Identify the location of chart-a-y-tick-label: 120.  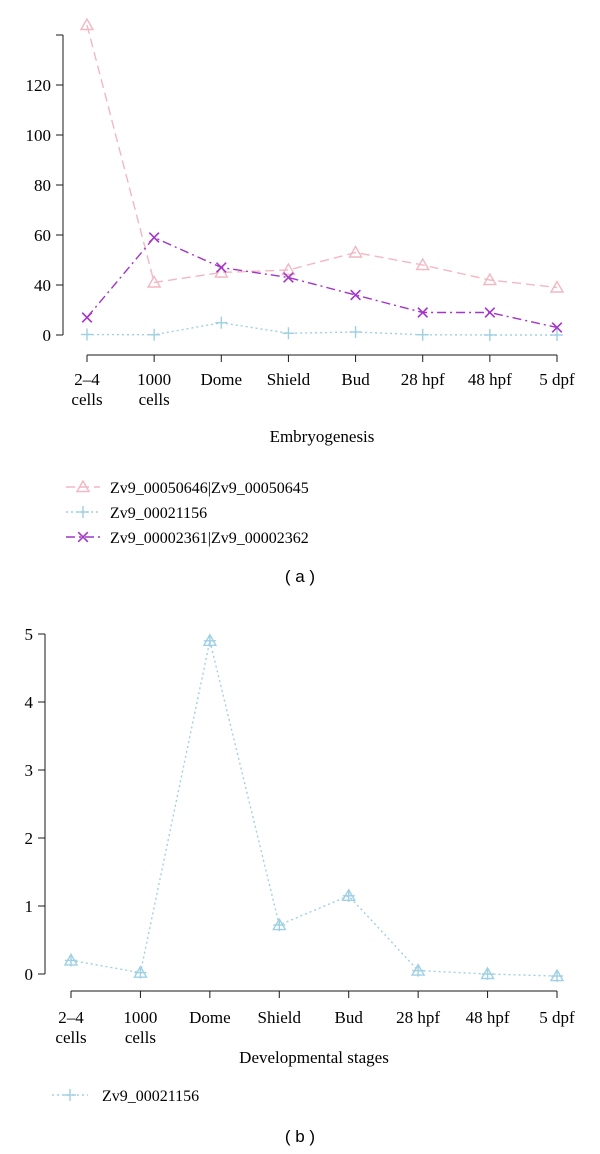
(39, 85).